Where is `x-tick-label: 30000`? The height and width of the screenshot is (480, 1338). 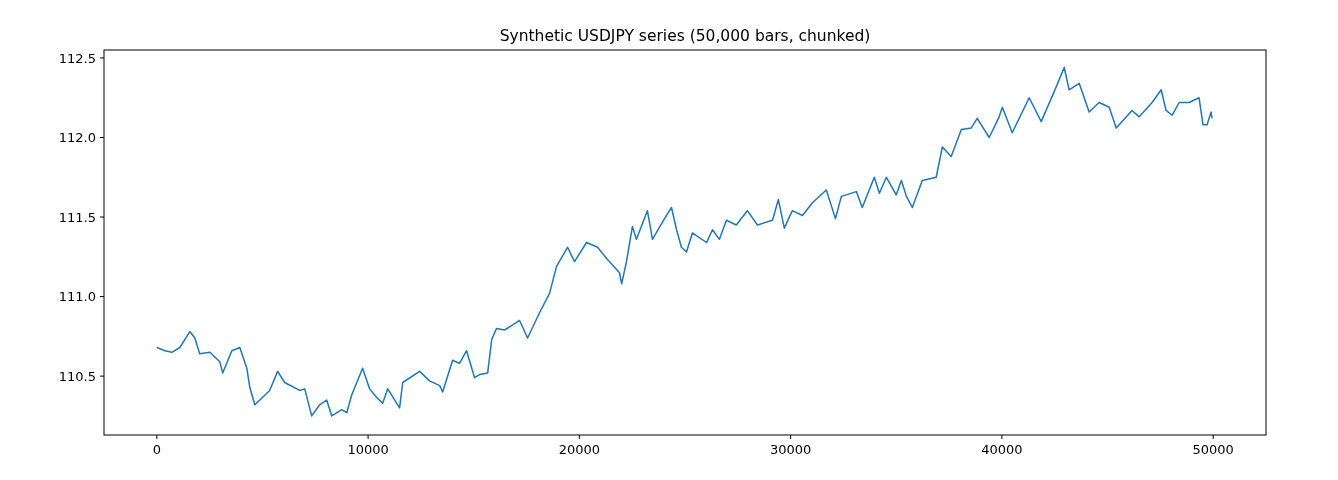
x-tick-label: 30000 is located at coordinates (790, 449).